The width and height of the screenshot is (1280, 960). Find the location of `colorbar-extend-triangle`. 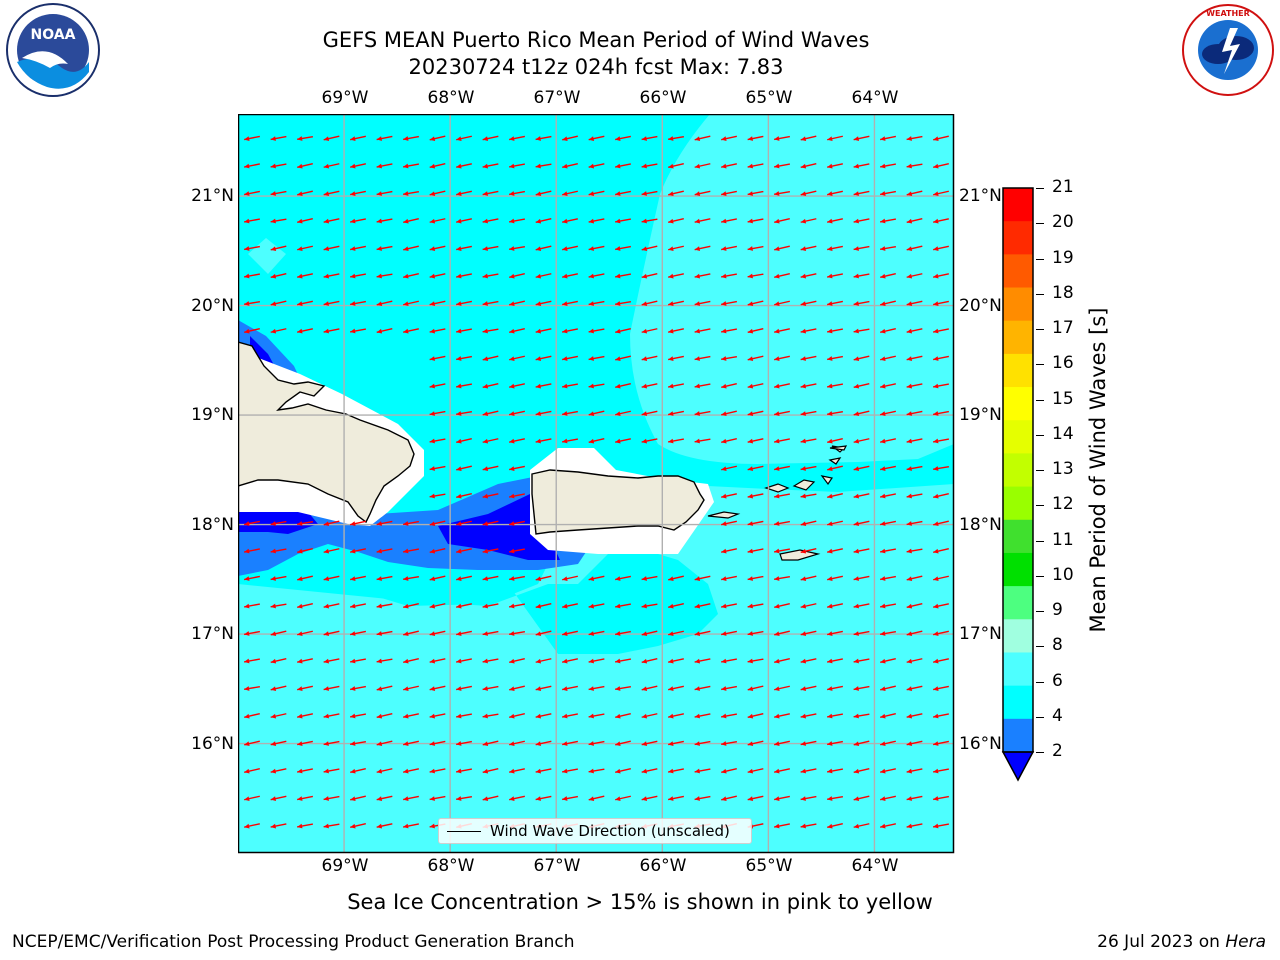

colorbar-extend-triangle is located at coordinates (1018, 766).